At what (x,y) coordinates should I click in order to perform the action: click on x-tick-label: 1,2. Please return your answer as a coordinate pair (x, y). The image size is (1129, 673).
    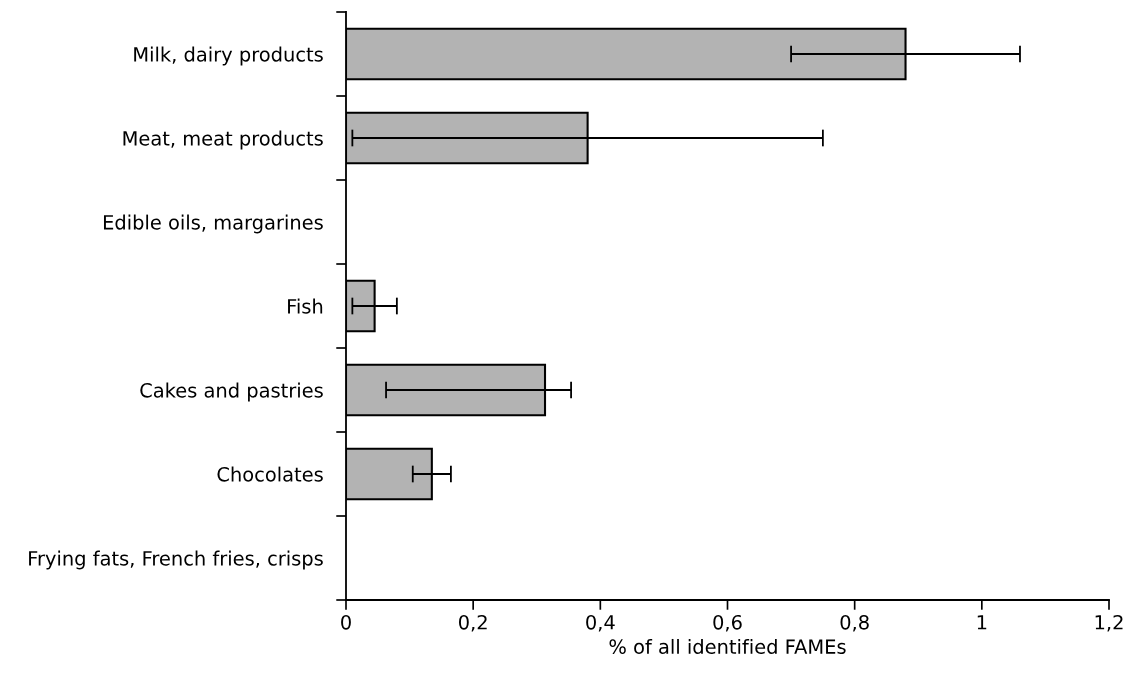
    Looking at the image, I should click on (1109, 623).